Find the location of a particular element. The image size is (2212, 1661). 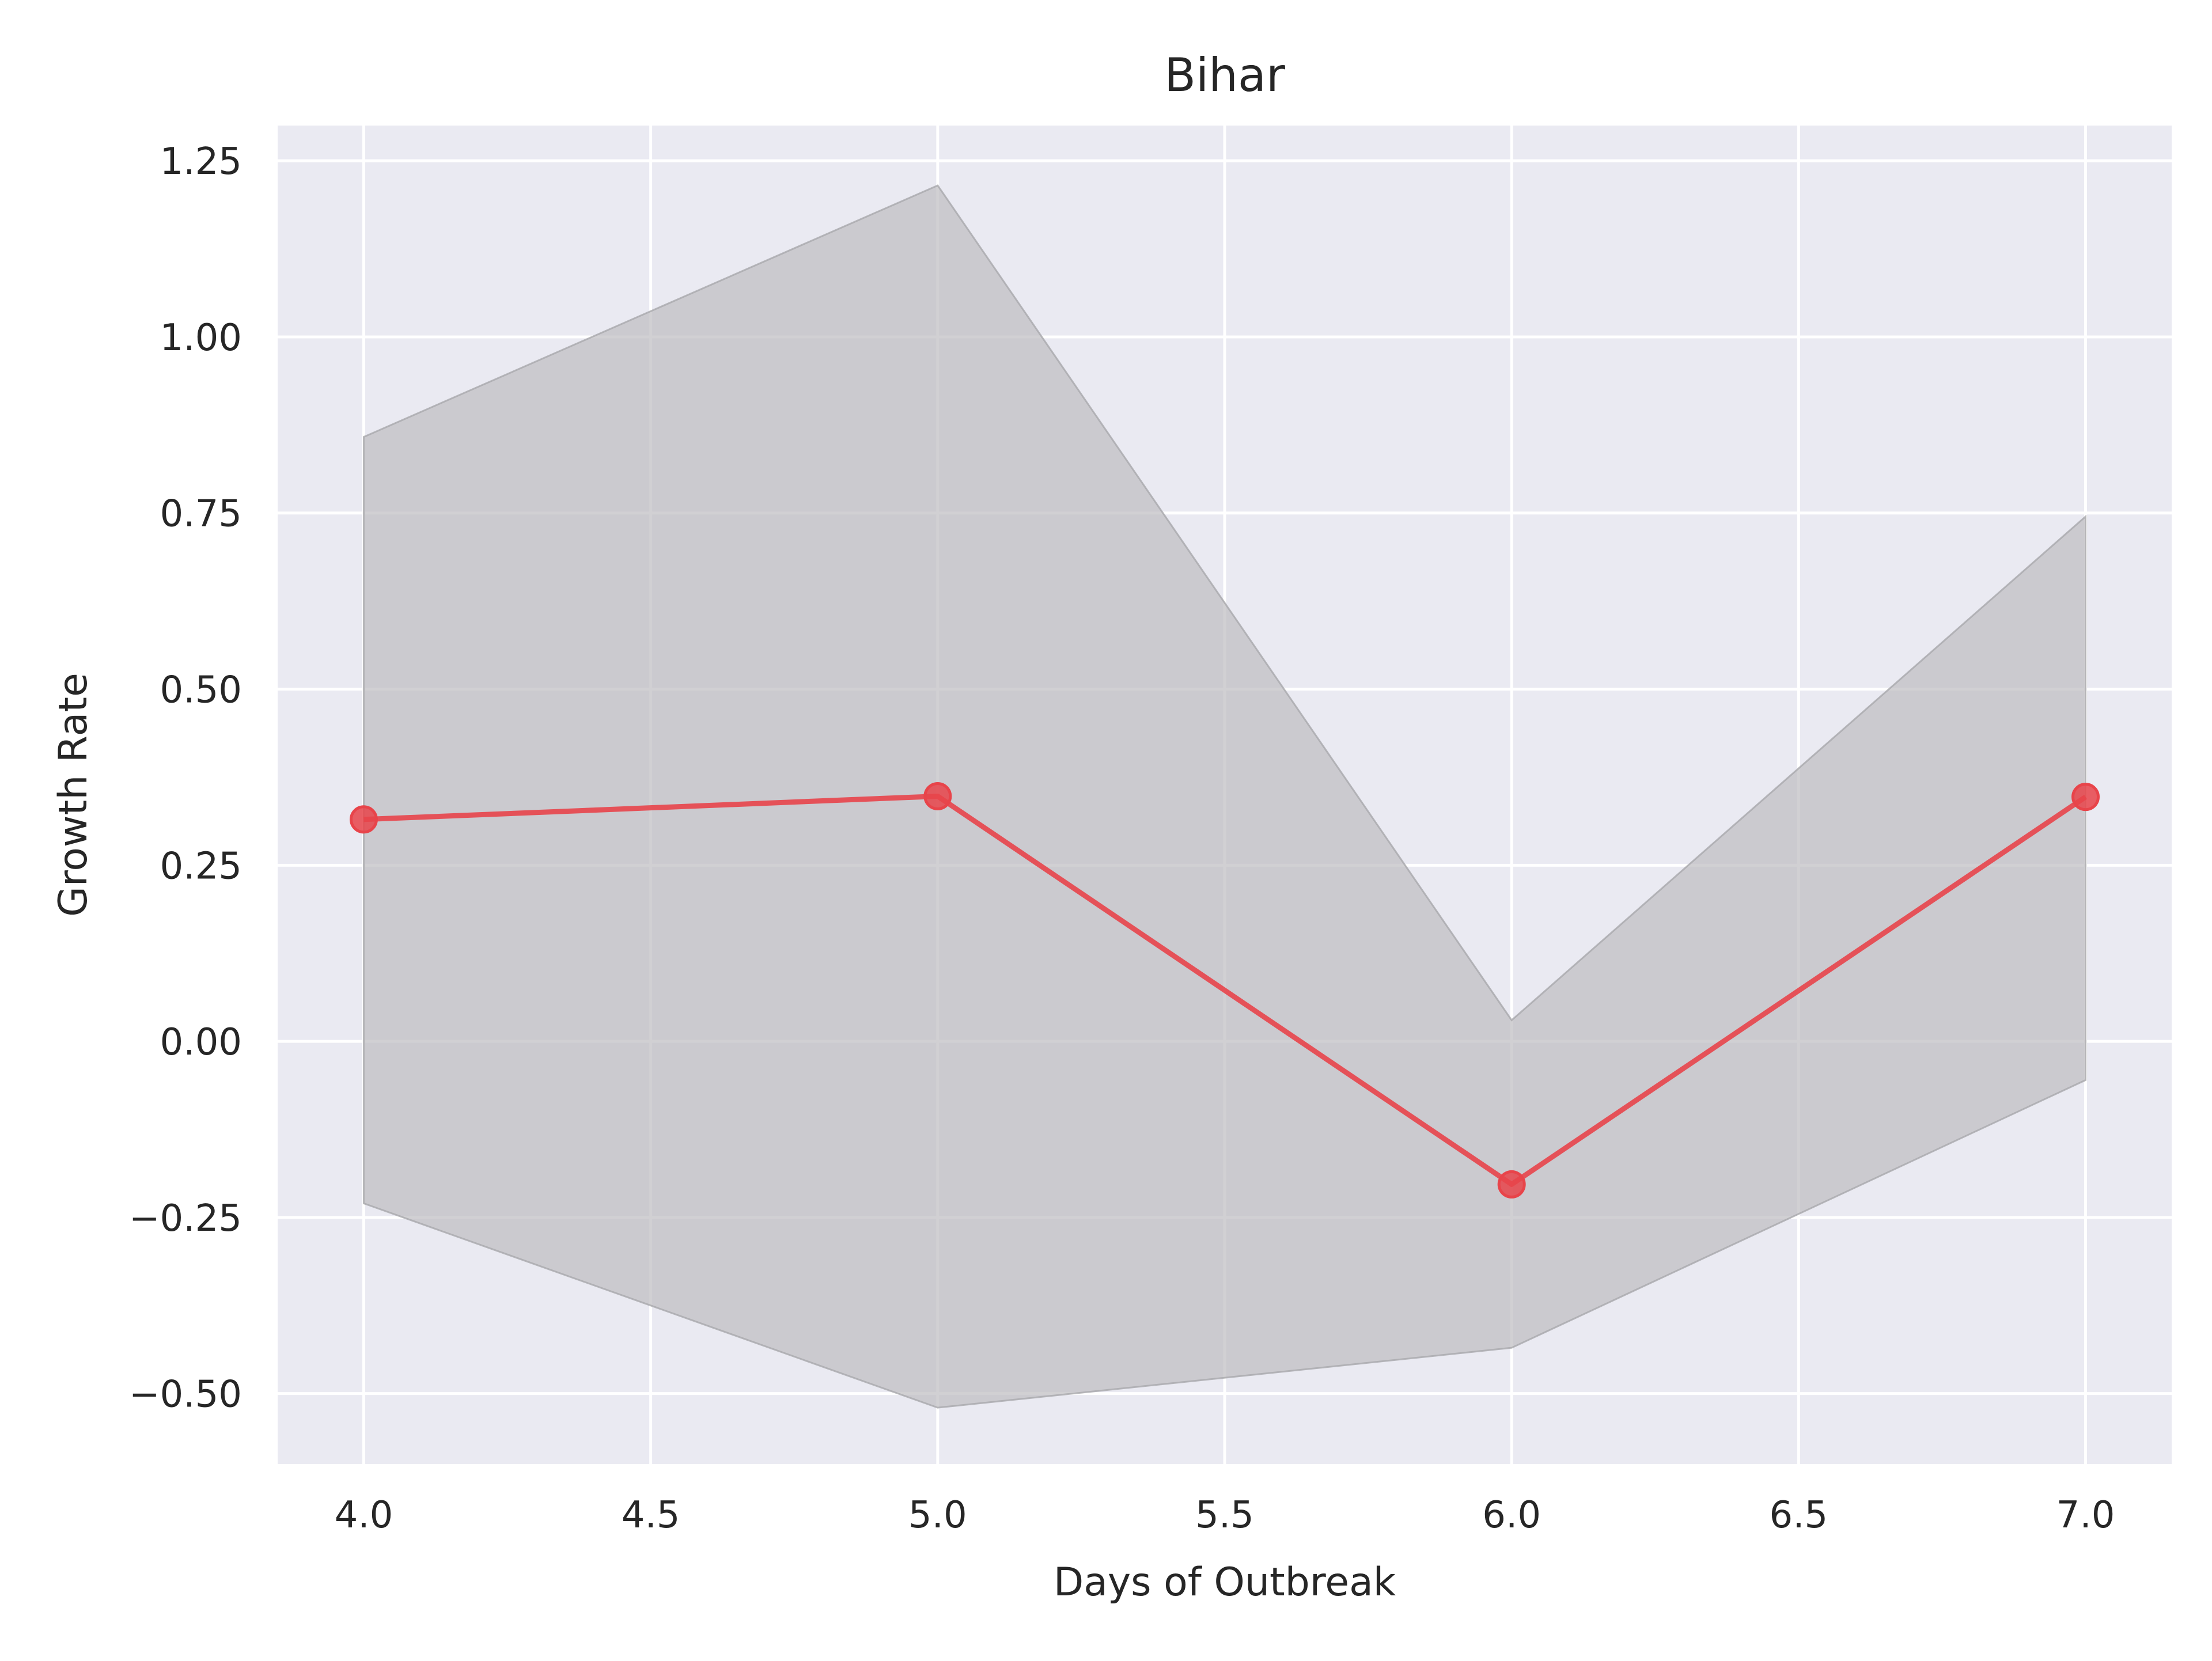

chart-title: Bihar is located at coordinates (1224, 75).